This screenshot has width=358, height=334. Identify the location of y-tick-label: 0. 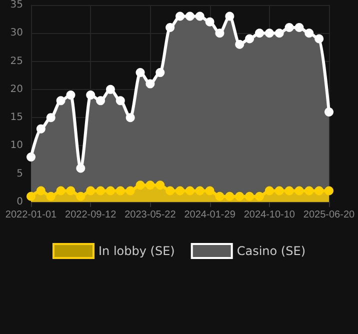
(19, 202).